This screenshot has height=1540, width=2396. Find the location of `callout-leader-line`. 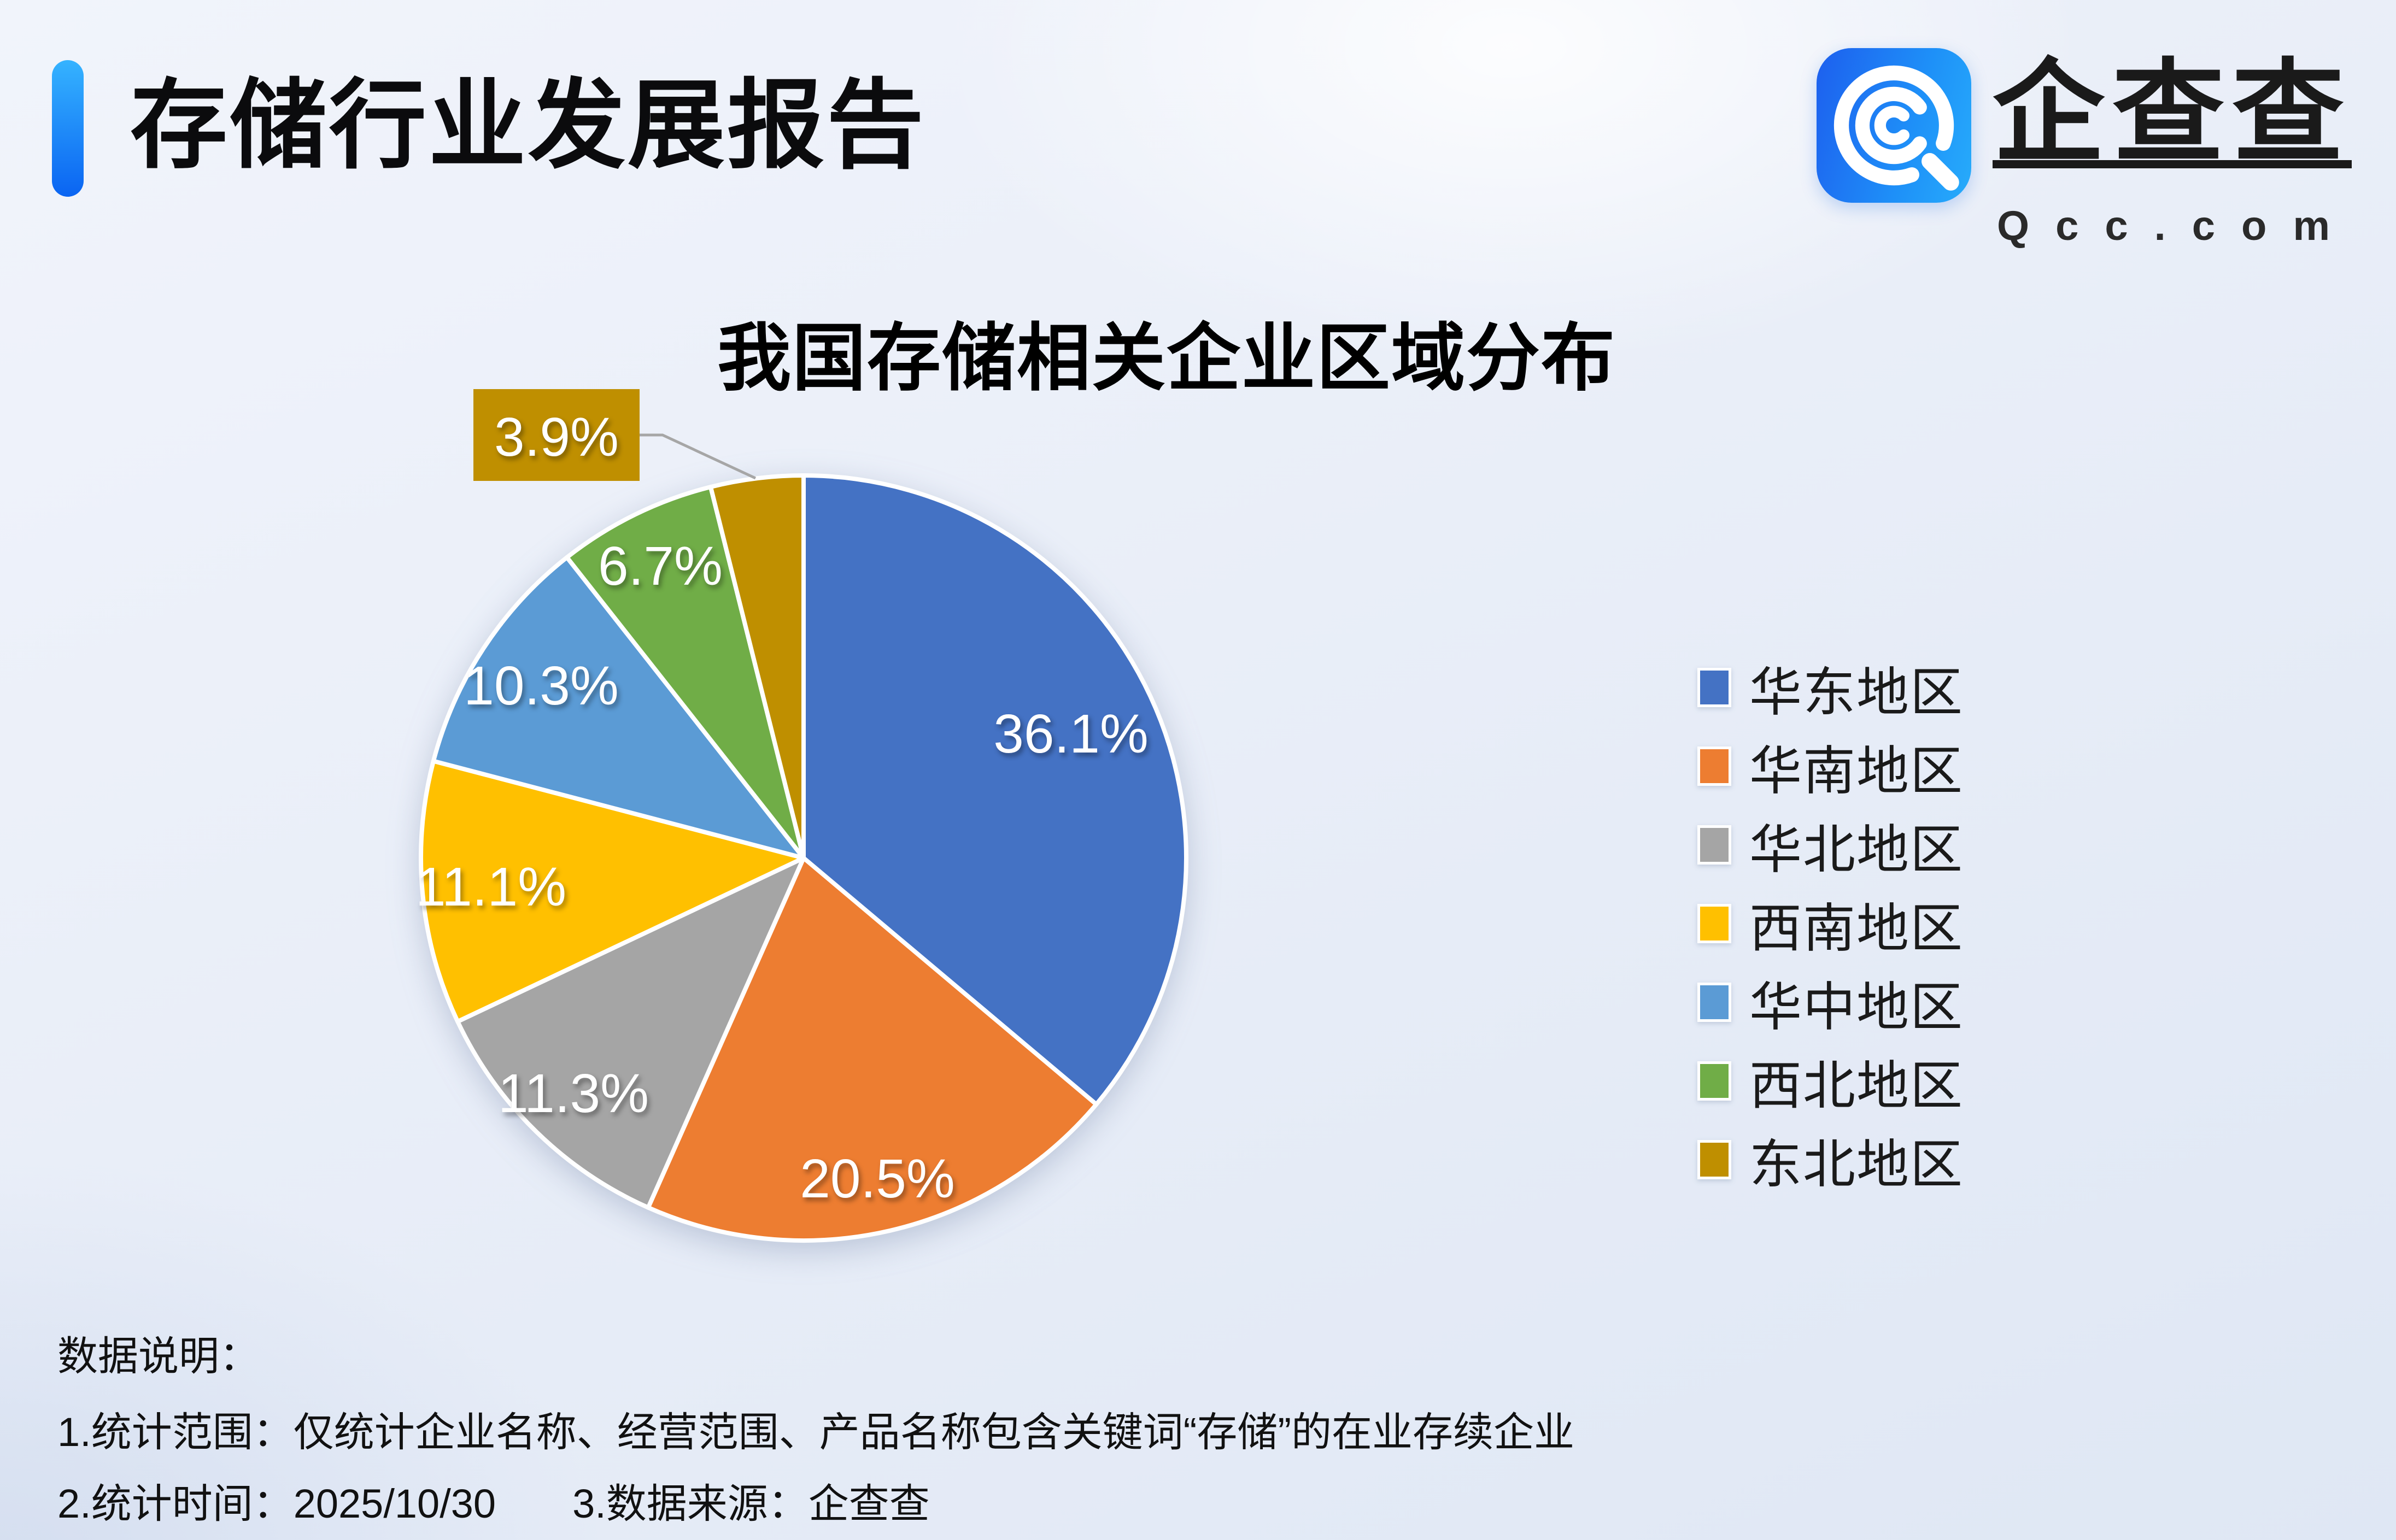

callout-leader-line is located at coordinates (698, 456).